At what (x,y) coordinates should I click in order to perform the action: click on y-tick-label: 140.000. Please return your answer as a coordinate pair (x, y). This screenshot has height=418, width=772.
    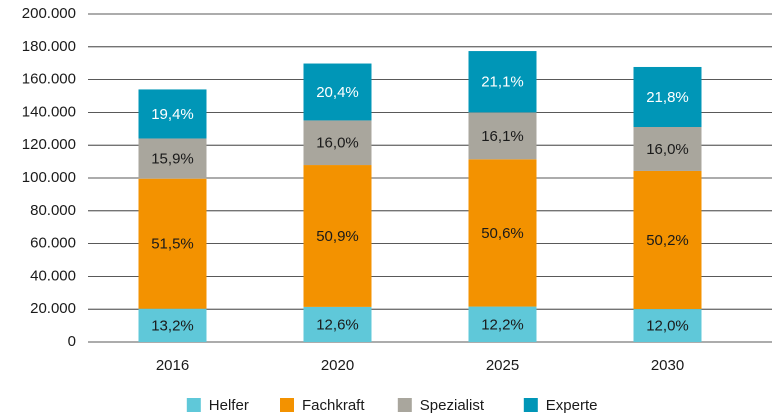
    Looking at the image, I should click on (49, 111).